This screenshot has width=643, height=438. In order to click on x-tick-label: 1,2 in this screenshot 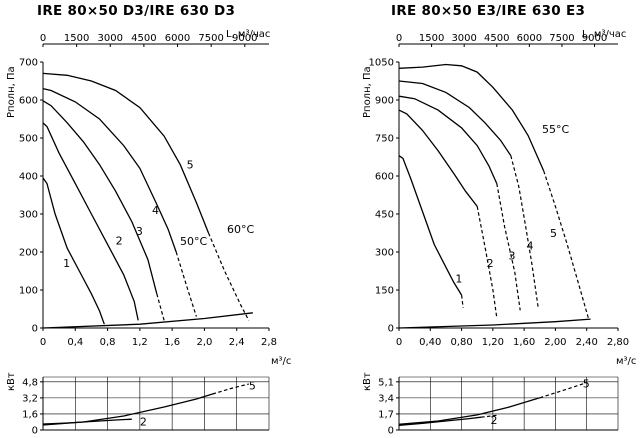, I will do `click(140, 342)`.